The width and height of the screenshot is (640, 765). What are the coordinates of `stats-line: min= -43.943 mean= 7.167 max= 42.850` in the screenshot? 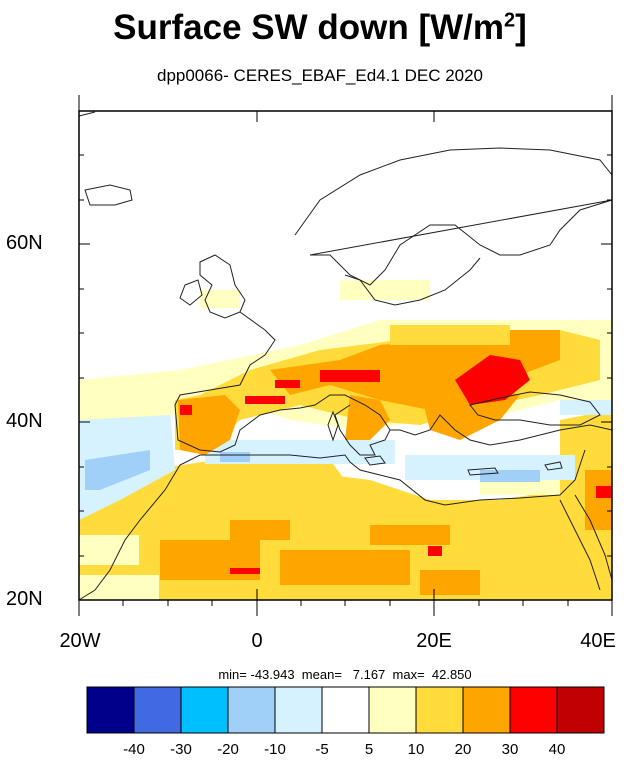 It's located at (345, 674).